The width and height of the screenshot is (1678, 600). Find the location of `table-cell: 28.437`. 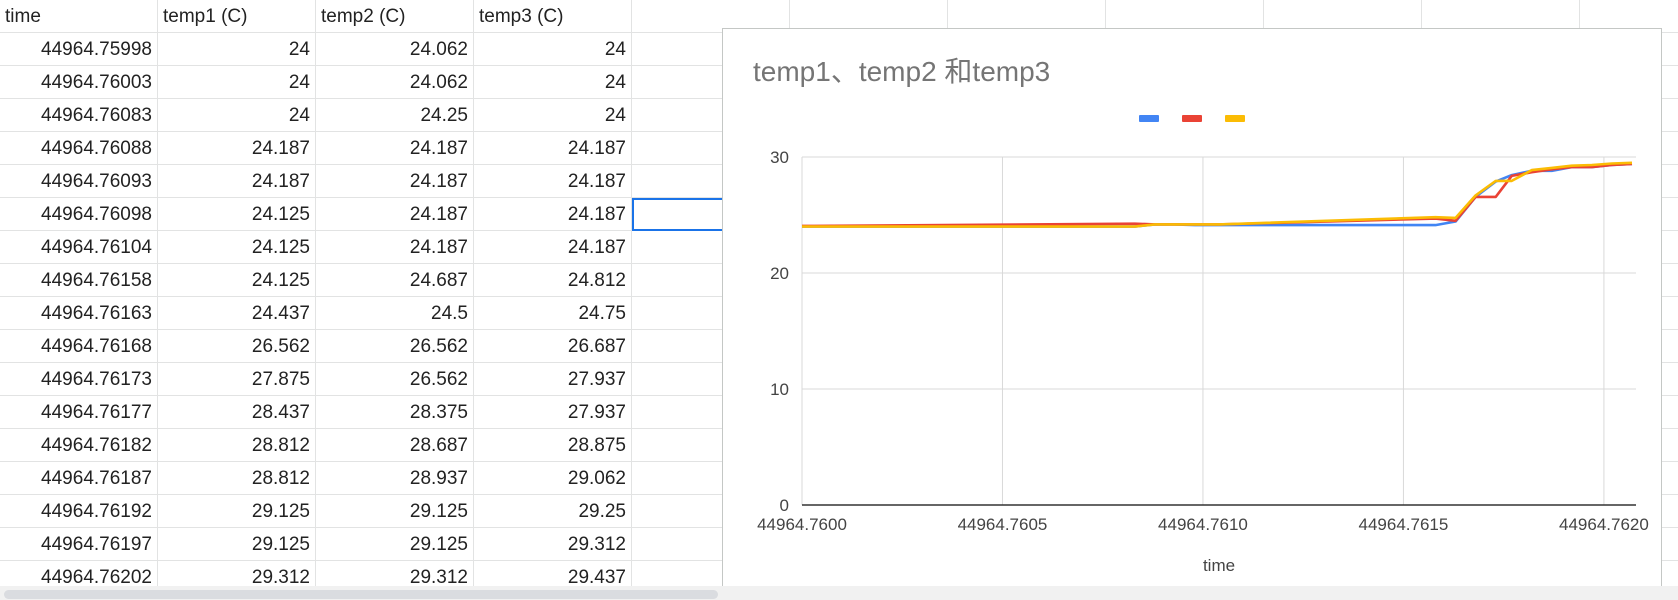

table-cell: 28.437 is located at coordinates (237, 412).